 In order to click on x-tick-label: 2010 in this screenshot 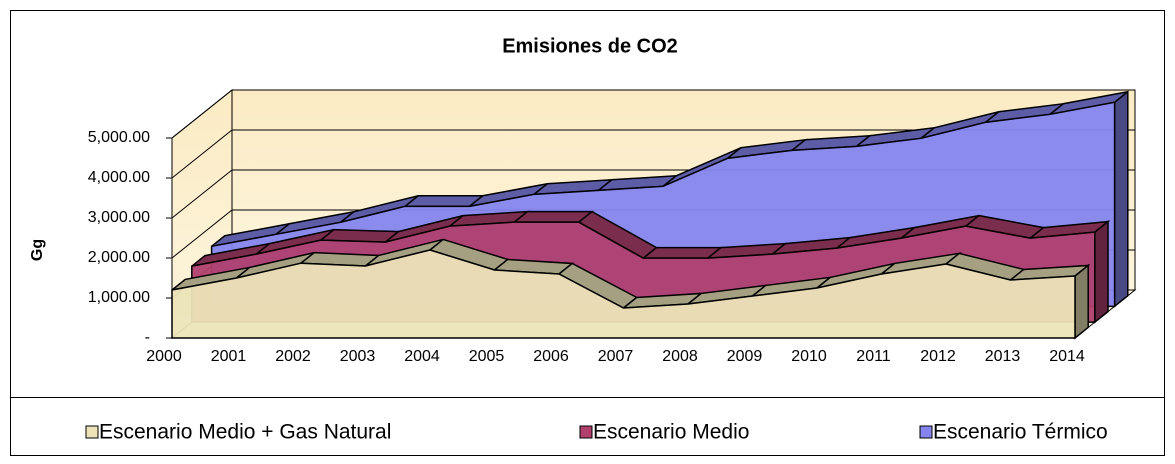, I will do `click(809, 356)`.